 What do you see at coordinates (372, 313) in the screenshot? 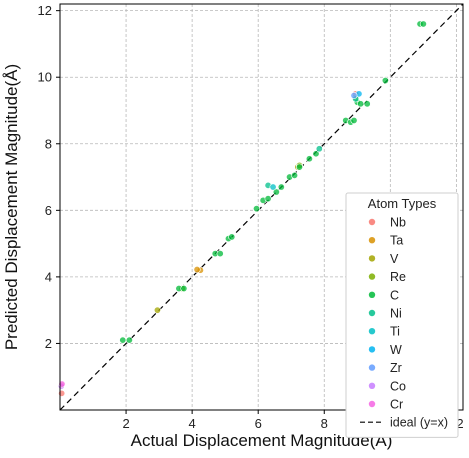
I see `legend-marker-ni` at bounding box center [372, 313].